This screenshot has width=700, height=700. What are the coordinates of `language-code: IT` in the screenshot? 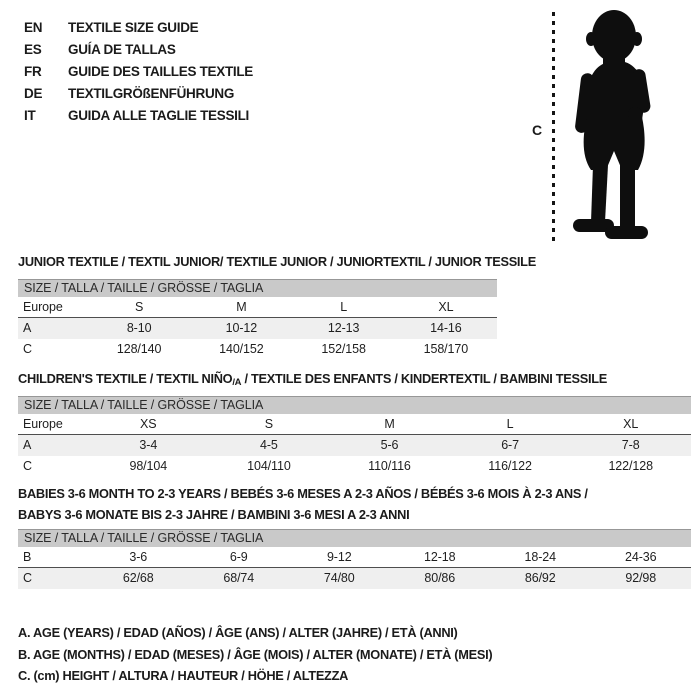 It's located at (30, 115).